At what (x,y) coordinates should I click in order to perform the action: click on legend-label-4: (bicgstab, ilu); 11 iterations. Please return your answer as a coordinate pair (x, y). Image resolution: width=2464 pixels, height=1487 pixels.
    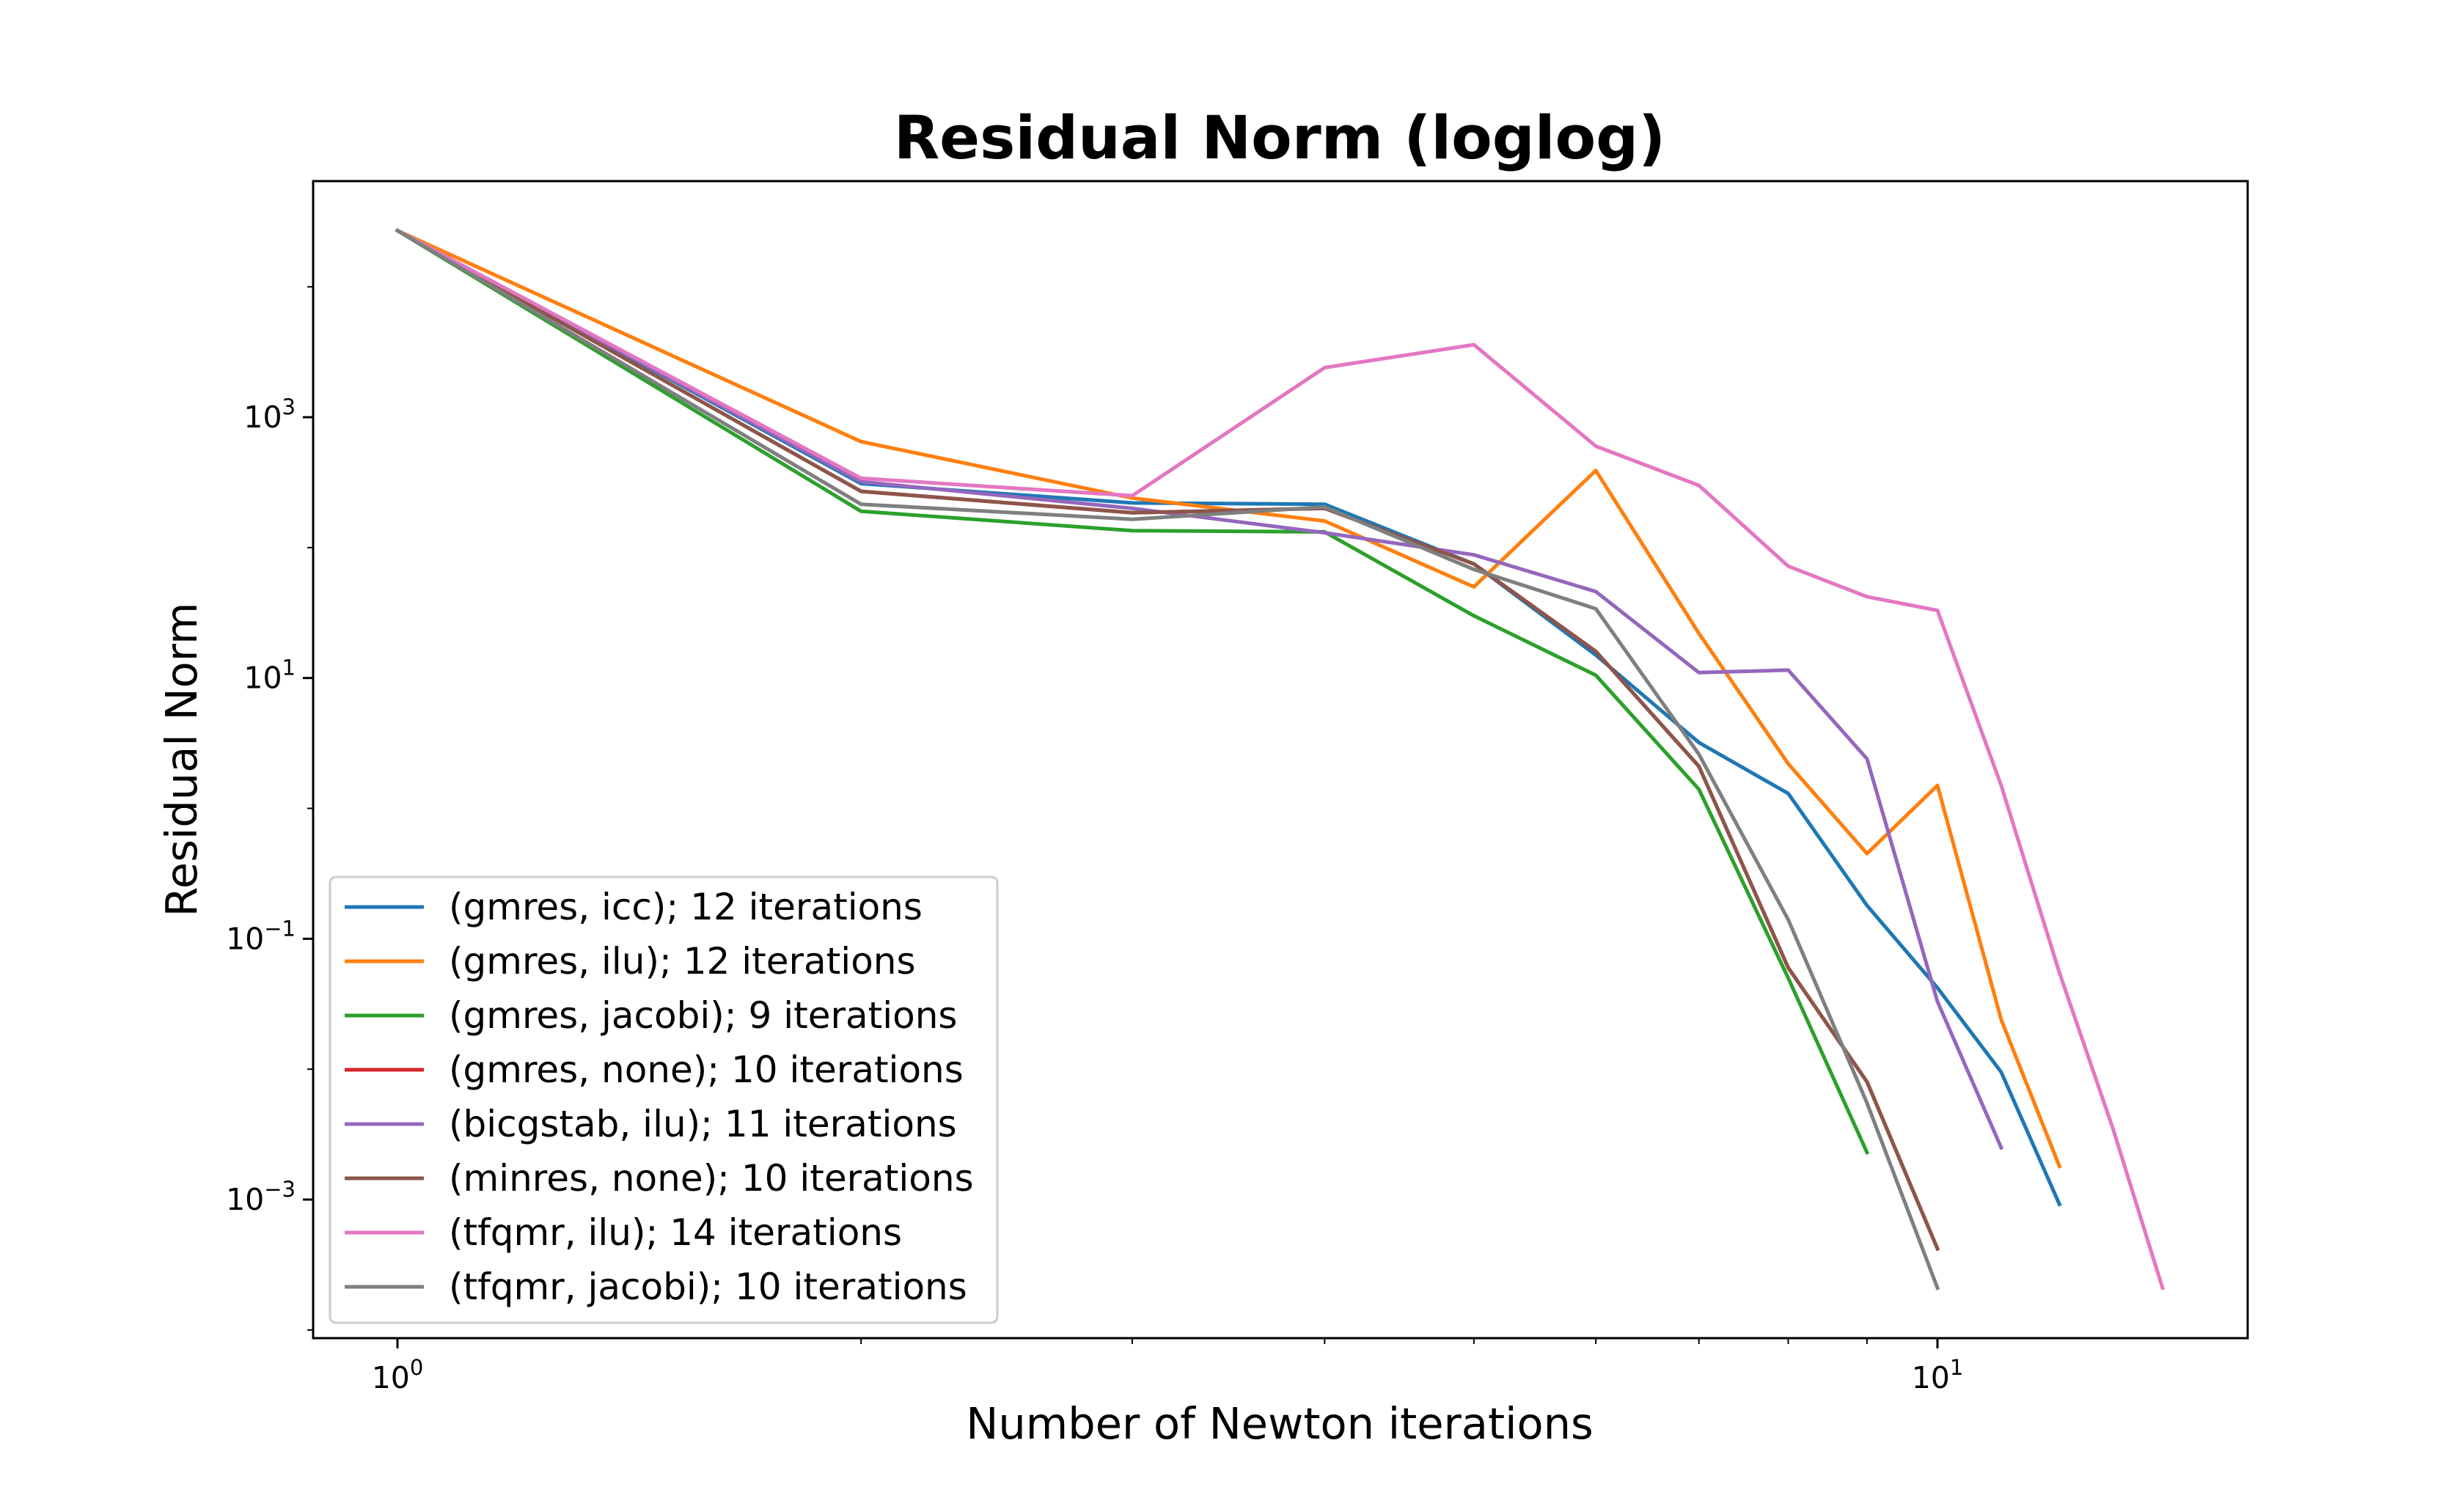
    Looking at the image, I should click on (703, 1124).